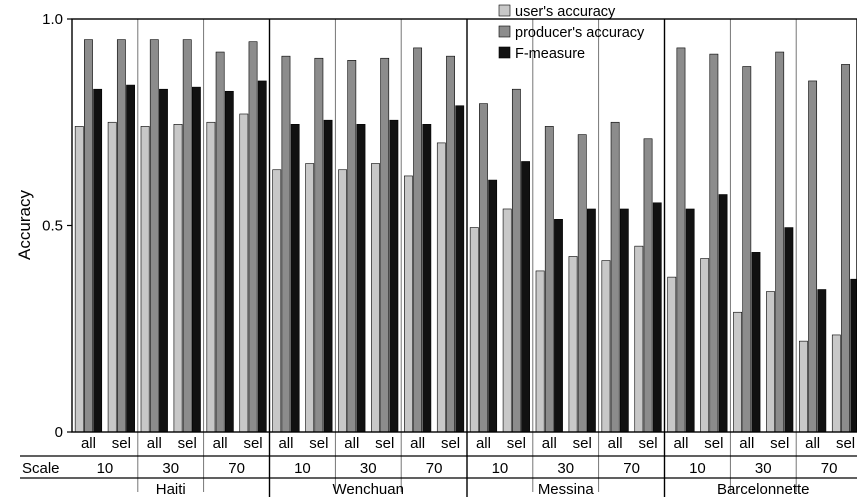  What do you see at coordinates (580, 33) in the screenshot?
I see `legend-label: producer's accuracy` at bounding box center [580, 33].